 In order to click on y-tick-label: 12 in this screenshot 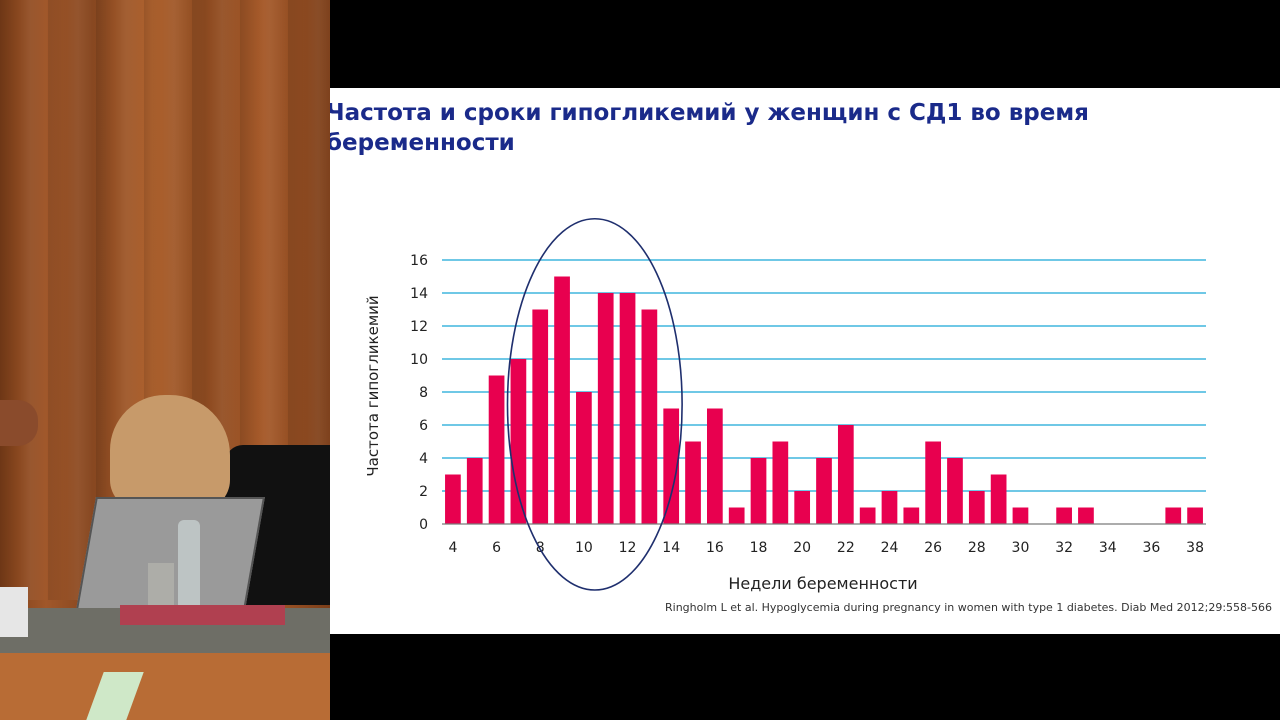, I will do `click(419, 327)`.